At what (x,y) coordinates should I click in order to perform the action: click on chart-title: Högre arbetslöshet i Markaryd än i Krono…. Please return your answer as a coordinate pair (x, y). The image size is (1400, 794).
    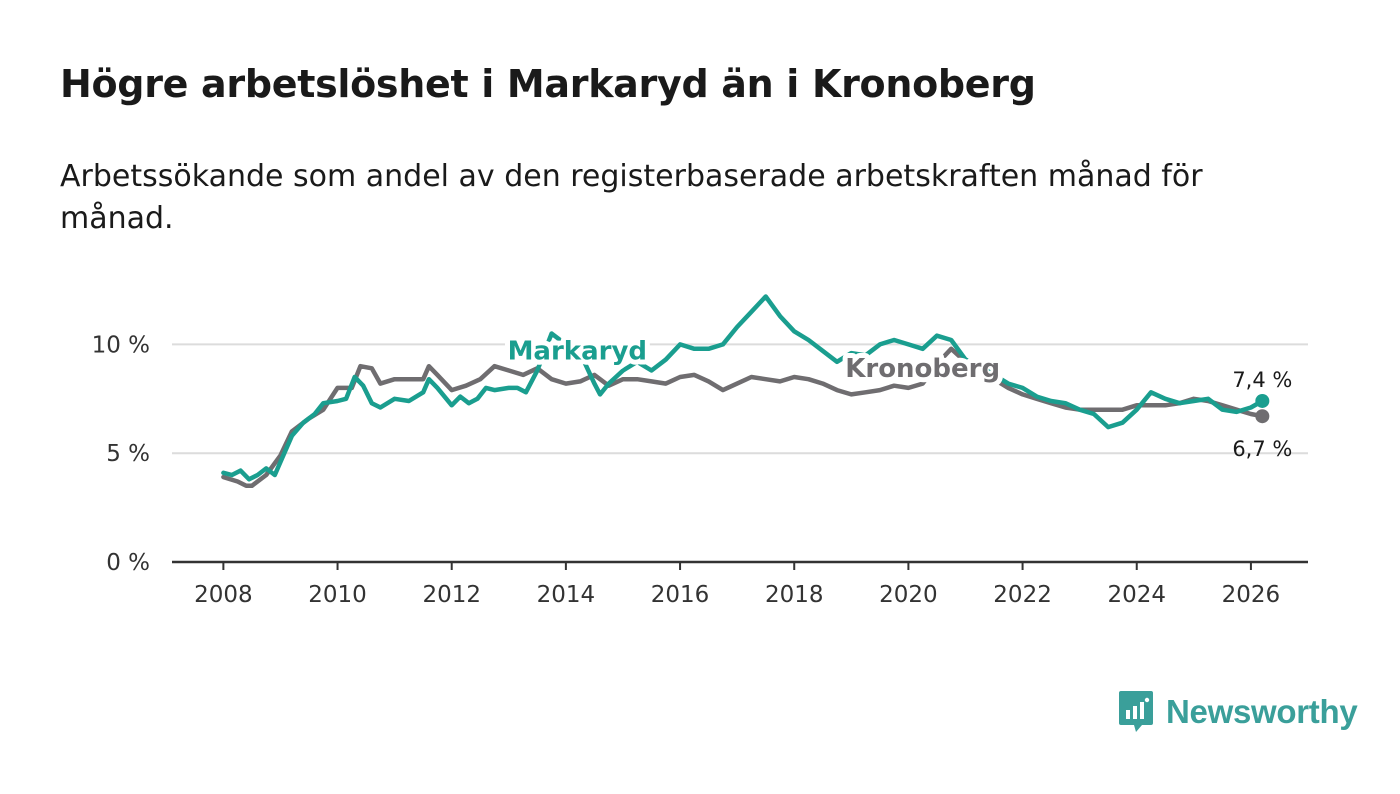
    Looking at the image, I should click on (548, 84).